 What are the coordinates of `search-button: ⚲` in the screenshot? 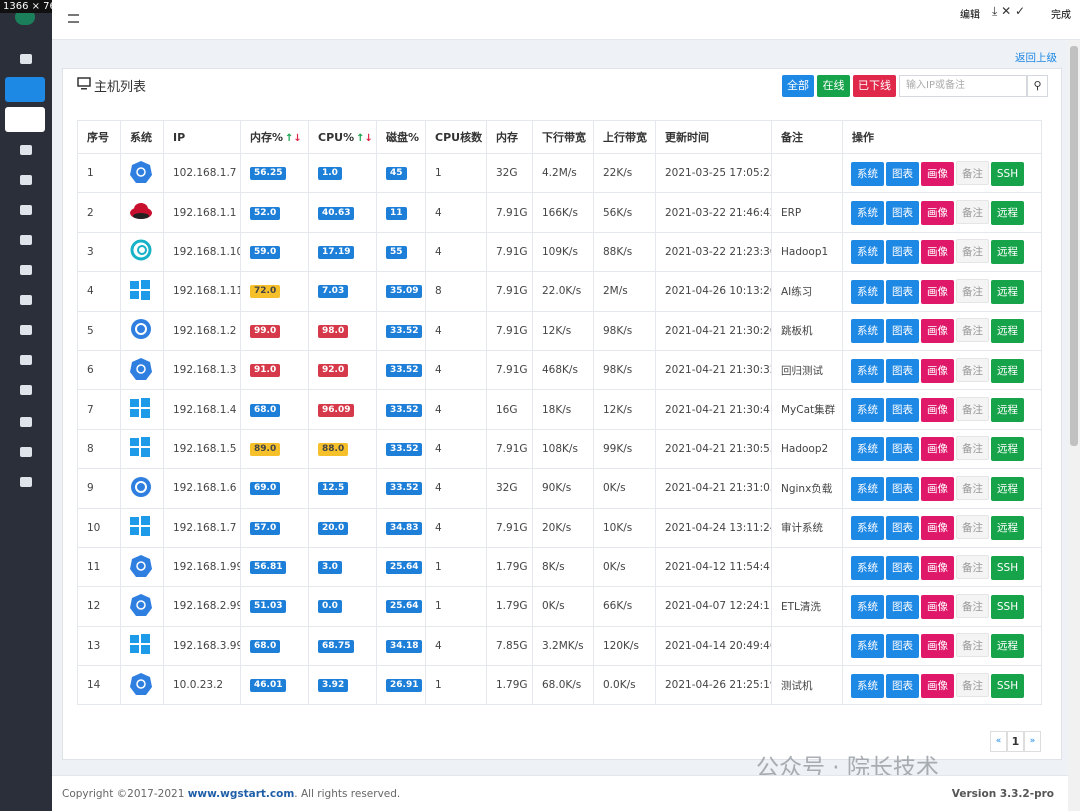 It's located at (1037, 86).